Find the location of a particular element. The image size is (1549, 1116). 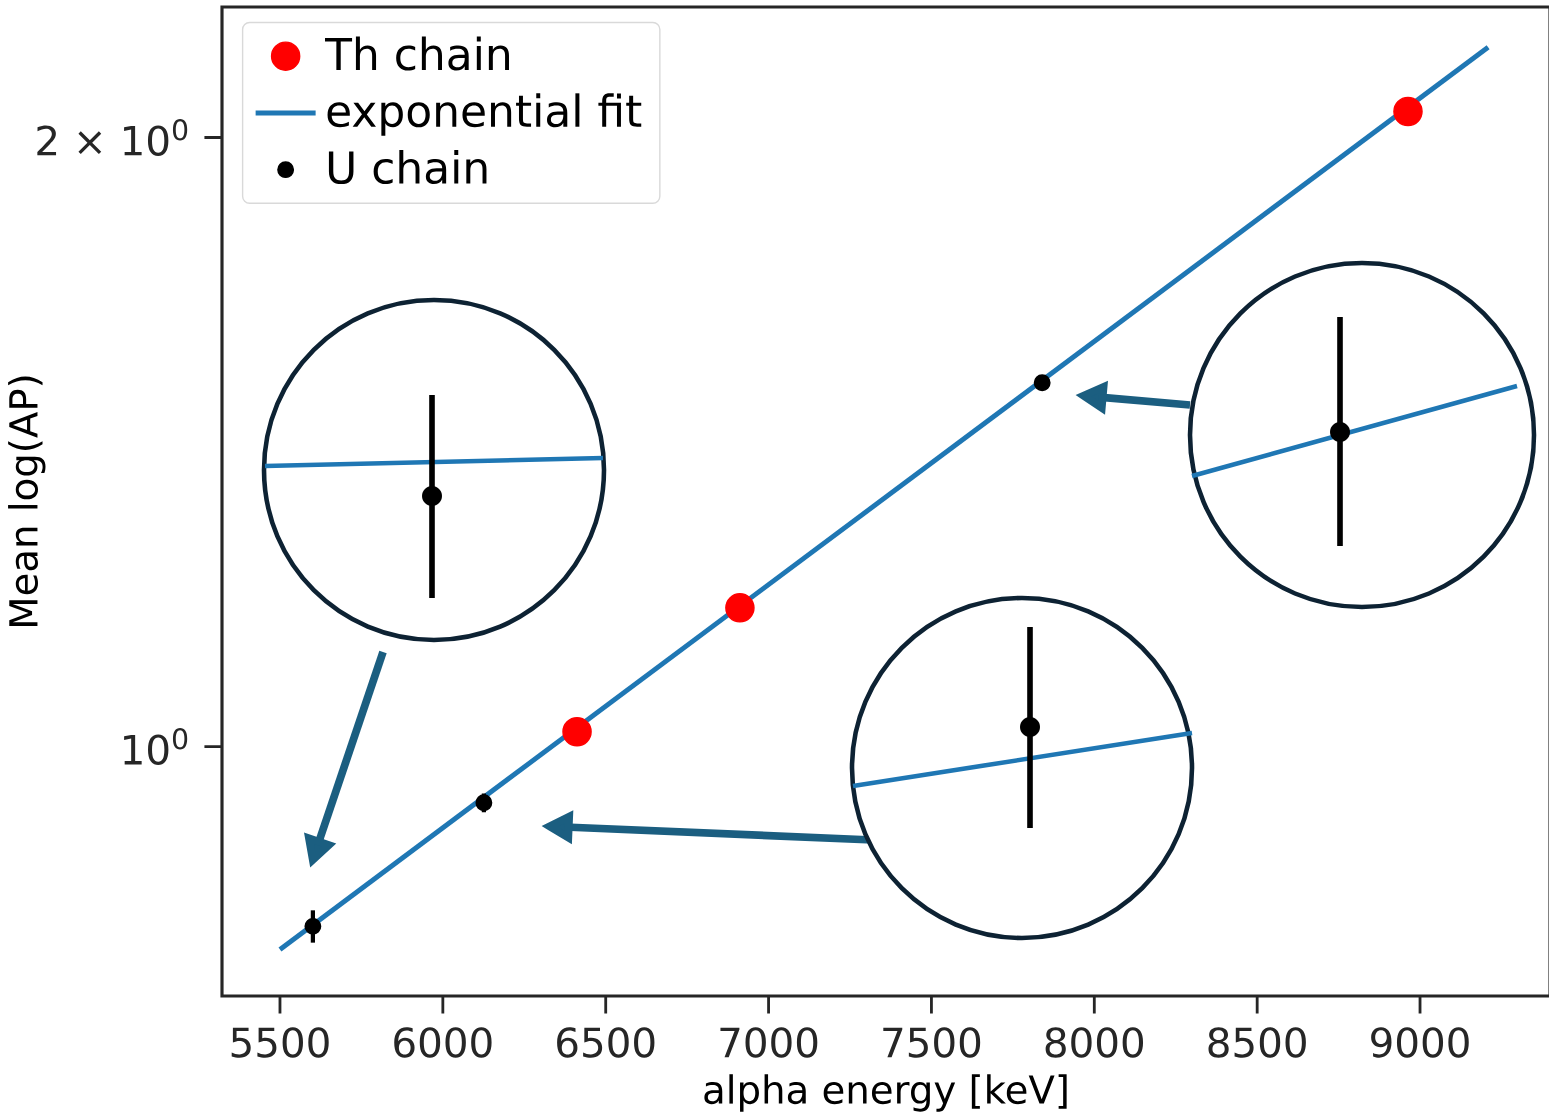

x-tick-label: 7000 is located at coordinates (769, 1042).